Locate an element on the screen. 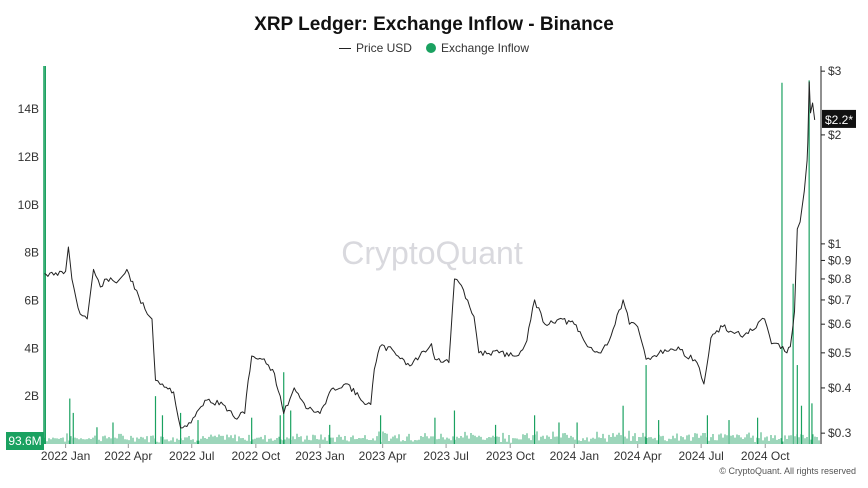 The image size is (868, 488). right-axis-ticks: $0.3 $0.4 $0.5 $0.6 $0.7 $0.8 $0.9 $1 $2 $3 is located at coordinates (836, 252).